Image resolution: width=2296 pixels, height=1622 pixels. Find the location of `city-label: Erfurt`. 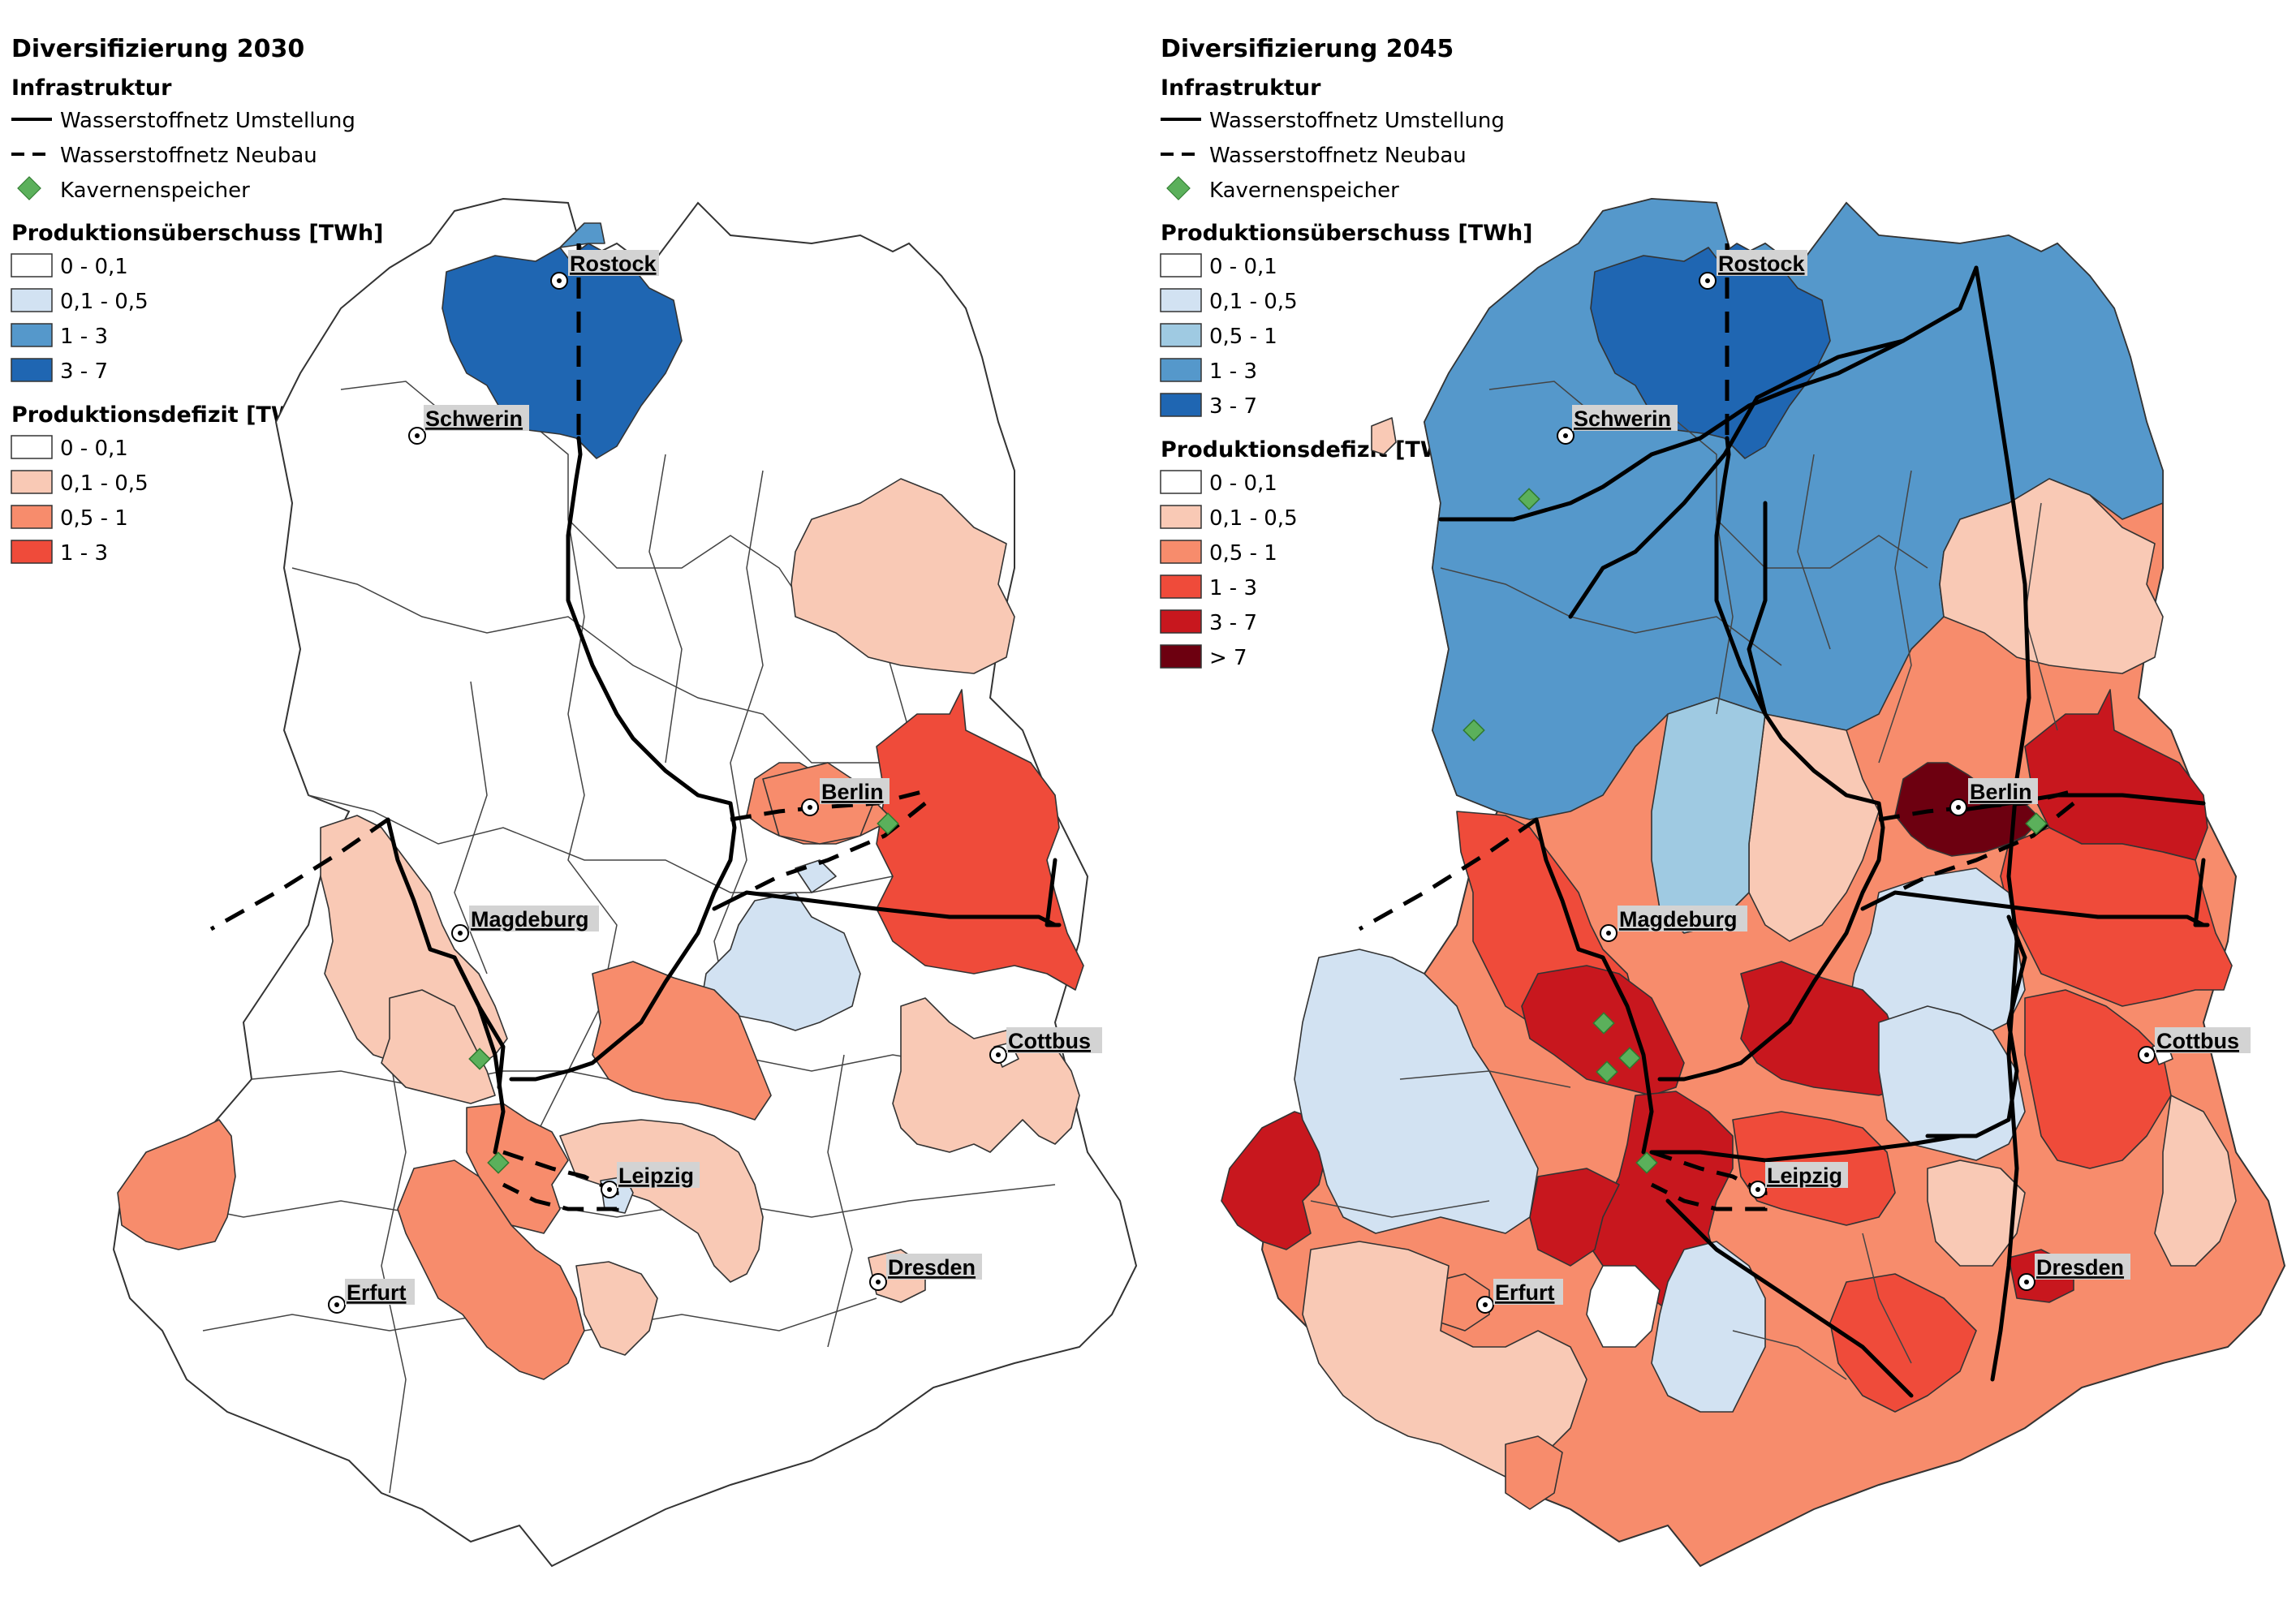

city-label: Erfurt is located at coordinates (1525, 1292).